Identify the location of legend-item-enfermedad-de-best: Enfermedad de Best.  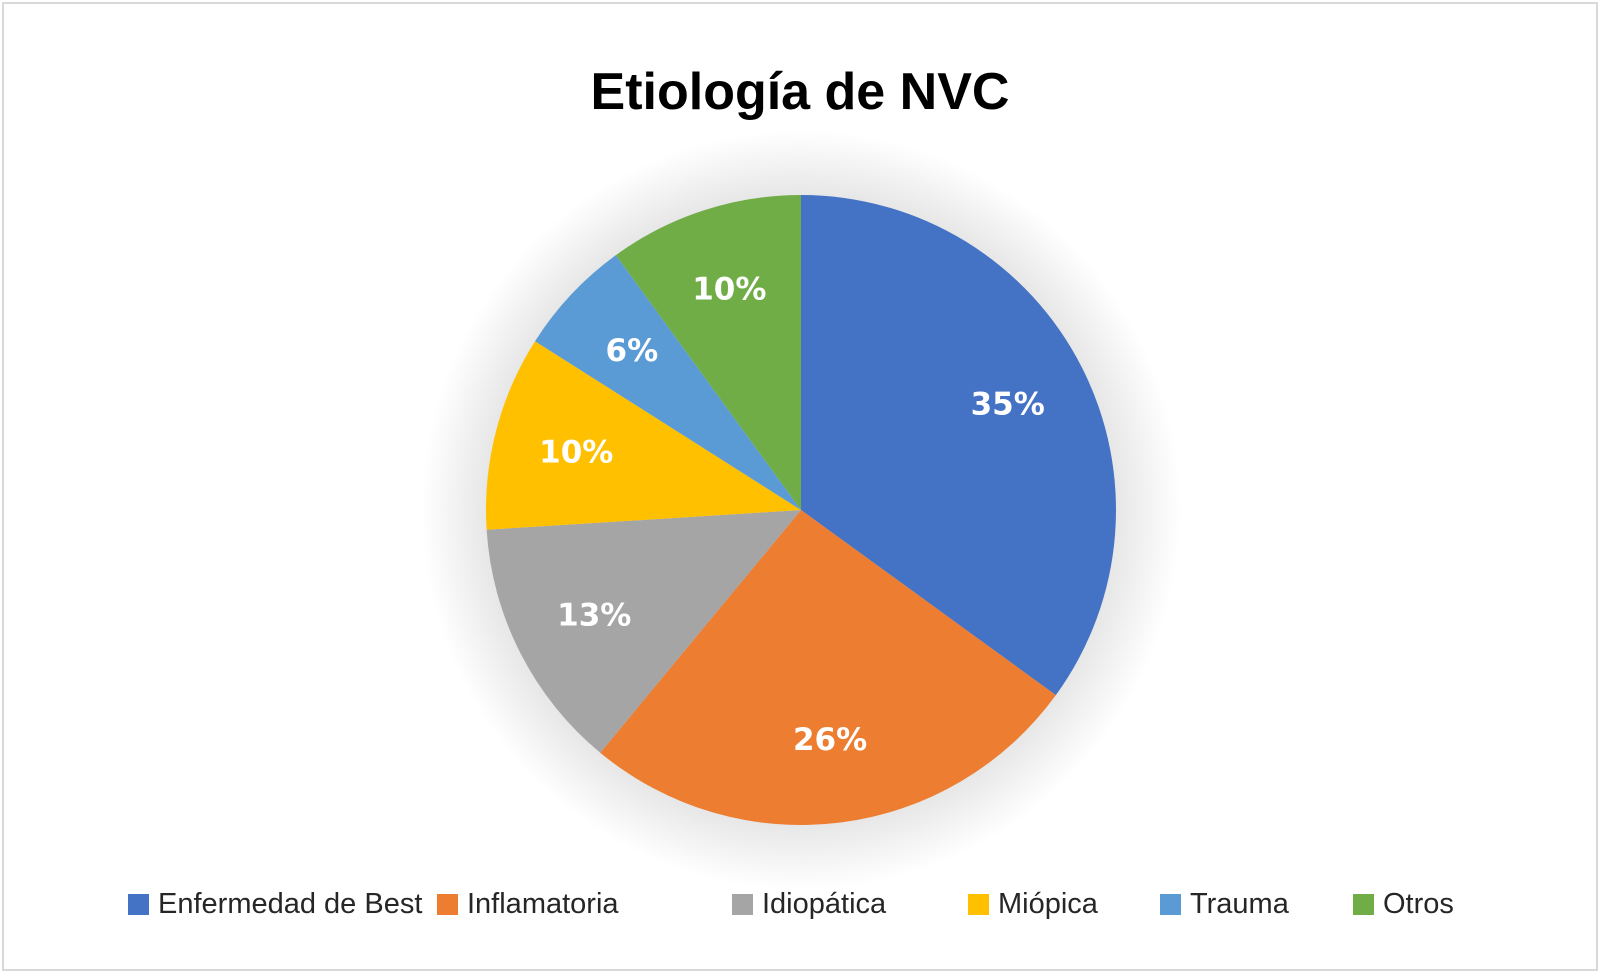
(275, 904).